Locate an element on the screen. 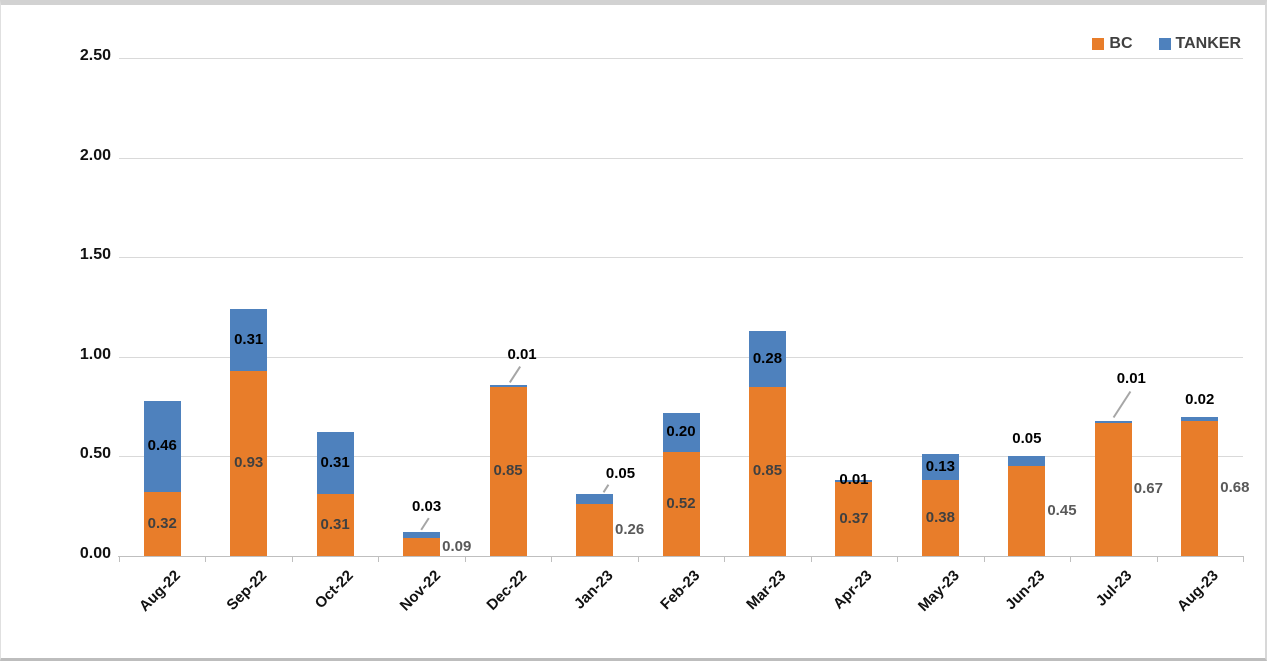 The height and width of the screenshot is (661, 1267). bc-data-label: 0.09 is located at coordinates (457, 547).